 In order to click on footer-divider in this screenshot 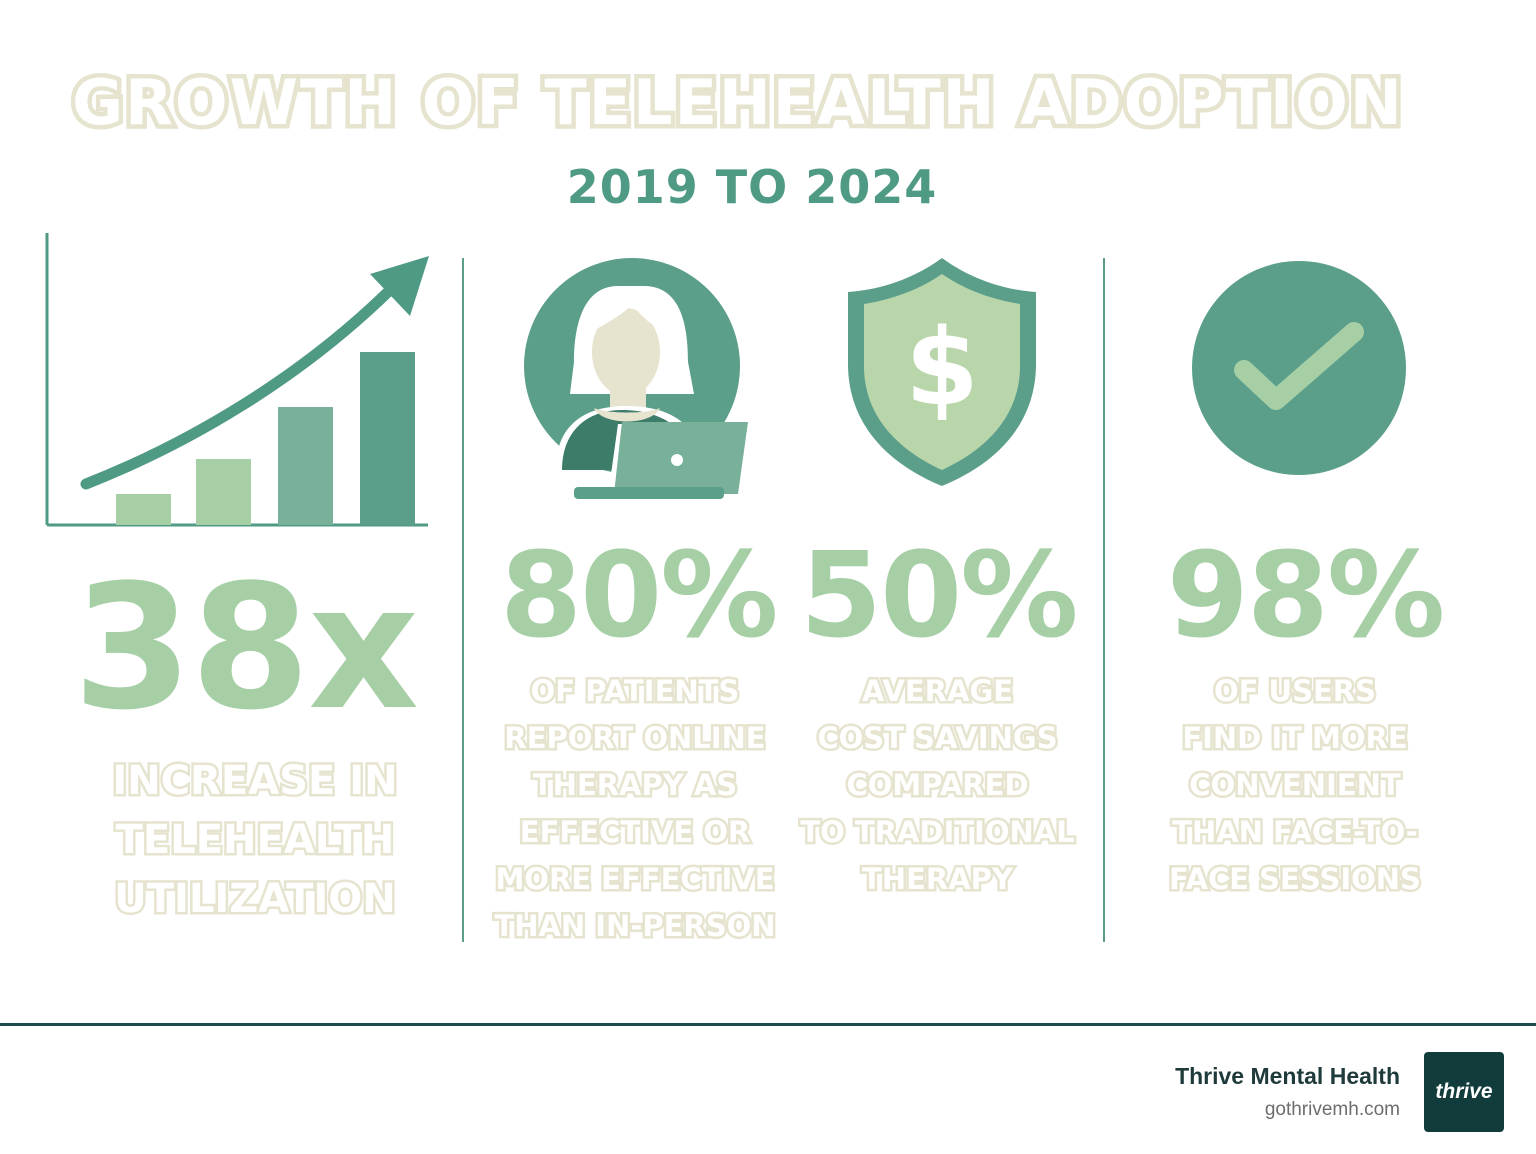, I will do `click(768, 1024)`.